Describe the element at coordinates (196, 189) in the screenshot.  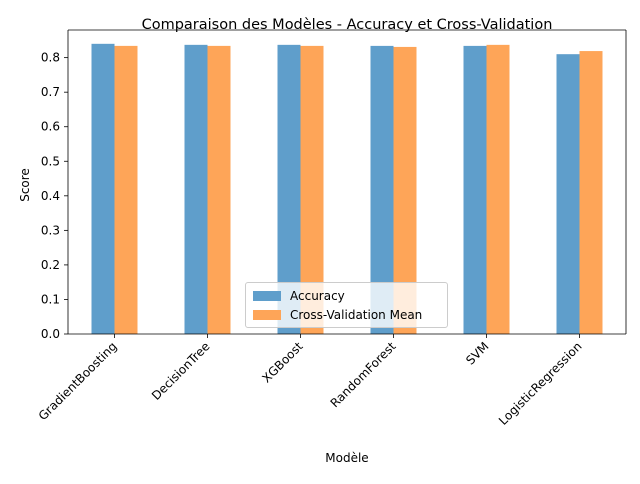
I see `bar-accuracy-decisiontree` at that location.